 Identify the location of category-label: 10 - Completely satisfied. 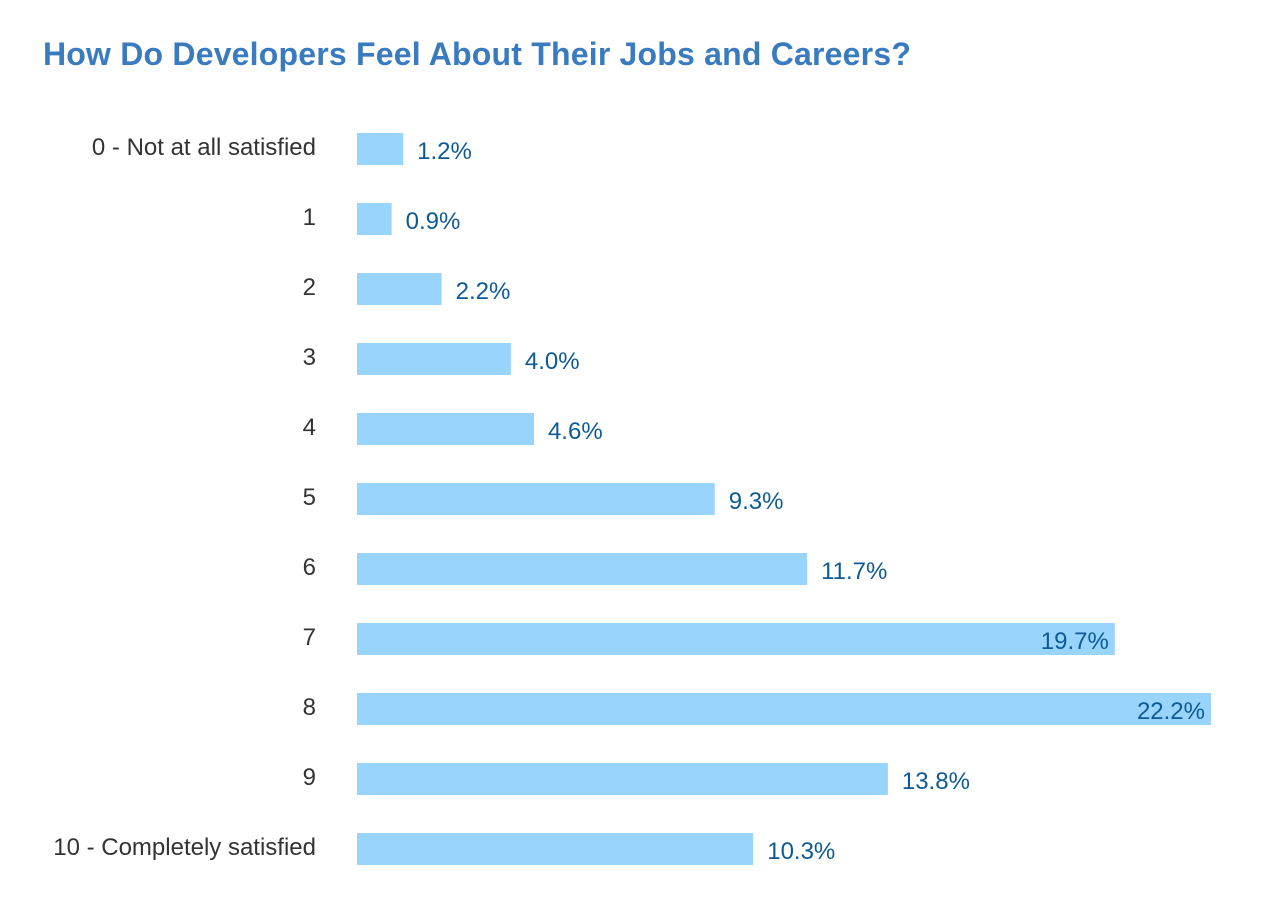
(184, 847).